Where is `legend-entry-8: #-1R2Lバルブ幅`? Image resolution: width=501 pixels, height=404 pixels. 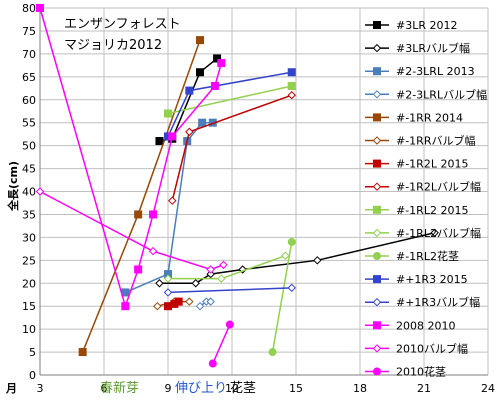 legend-entry-8: #-1R2Lバルブ幅 is located at coordinates (423, 187).